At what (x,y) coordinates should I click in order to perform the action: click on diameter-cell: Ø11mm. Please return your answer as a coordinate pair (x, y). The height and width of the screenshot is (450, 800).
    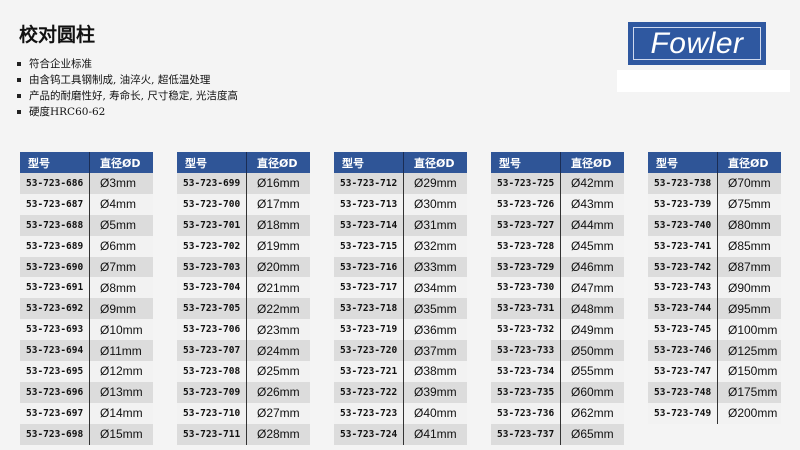
    Looking at the image, I should click on (121, 350).